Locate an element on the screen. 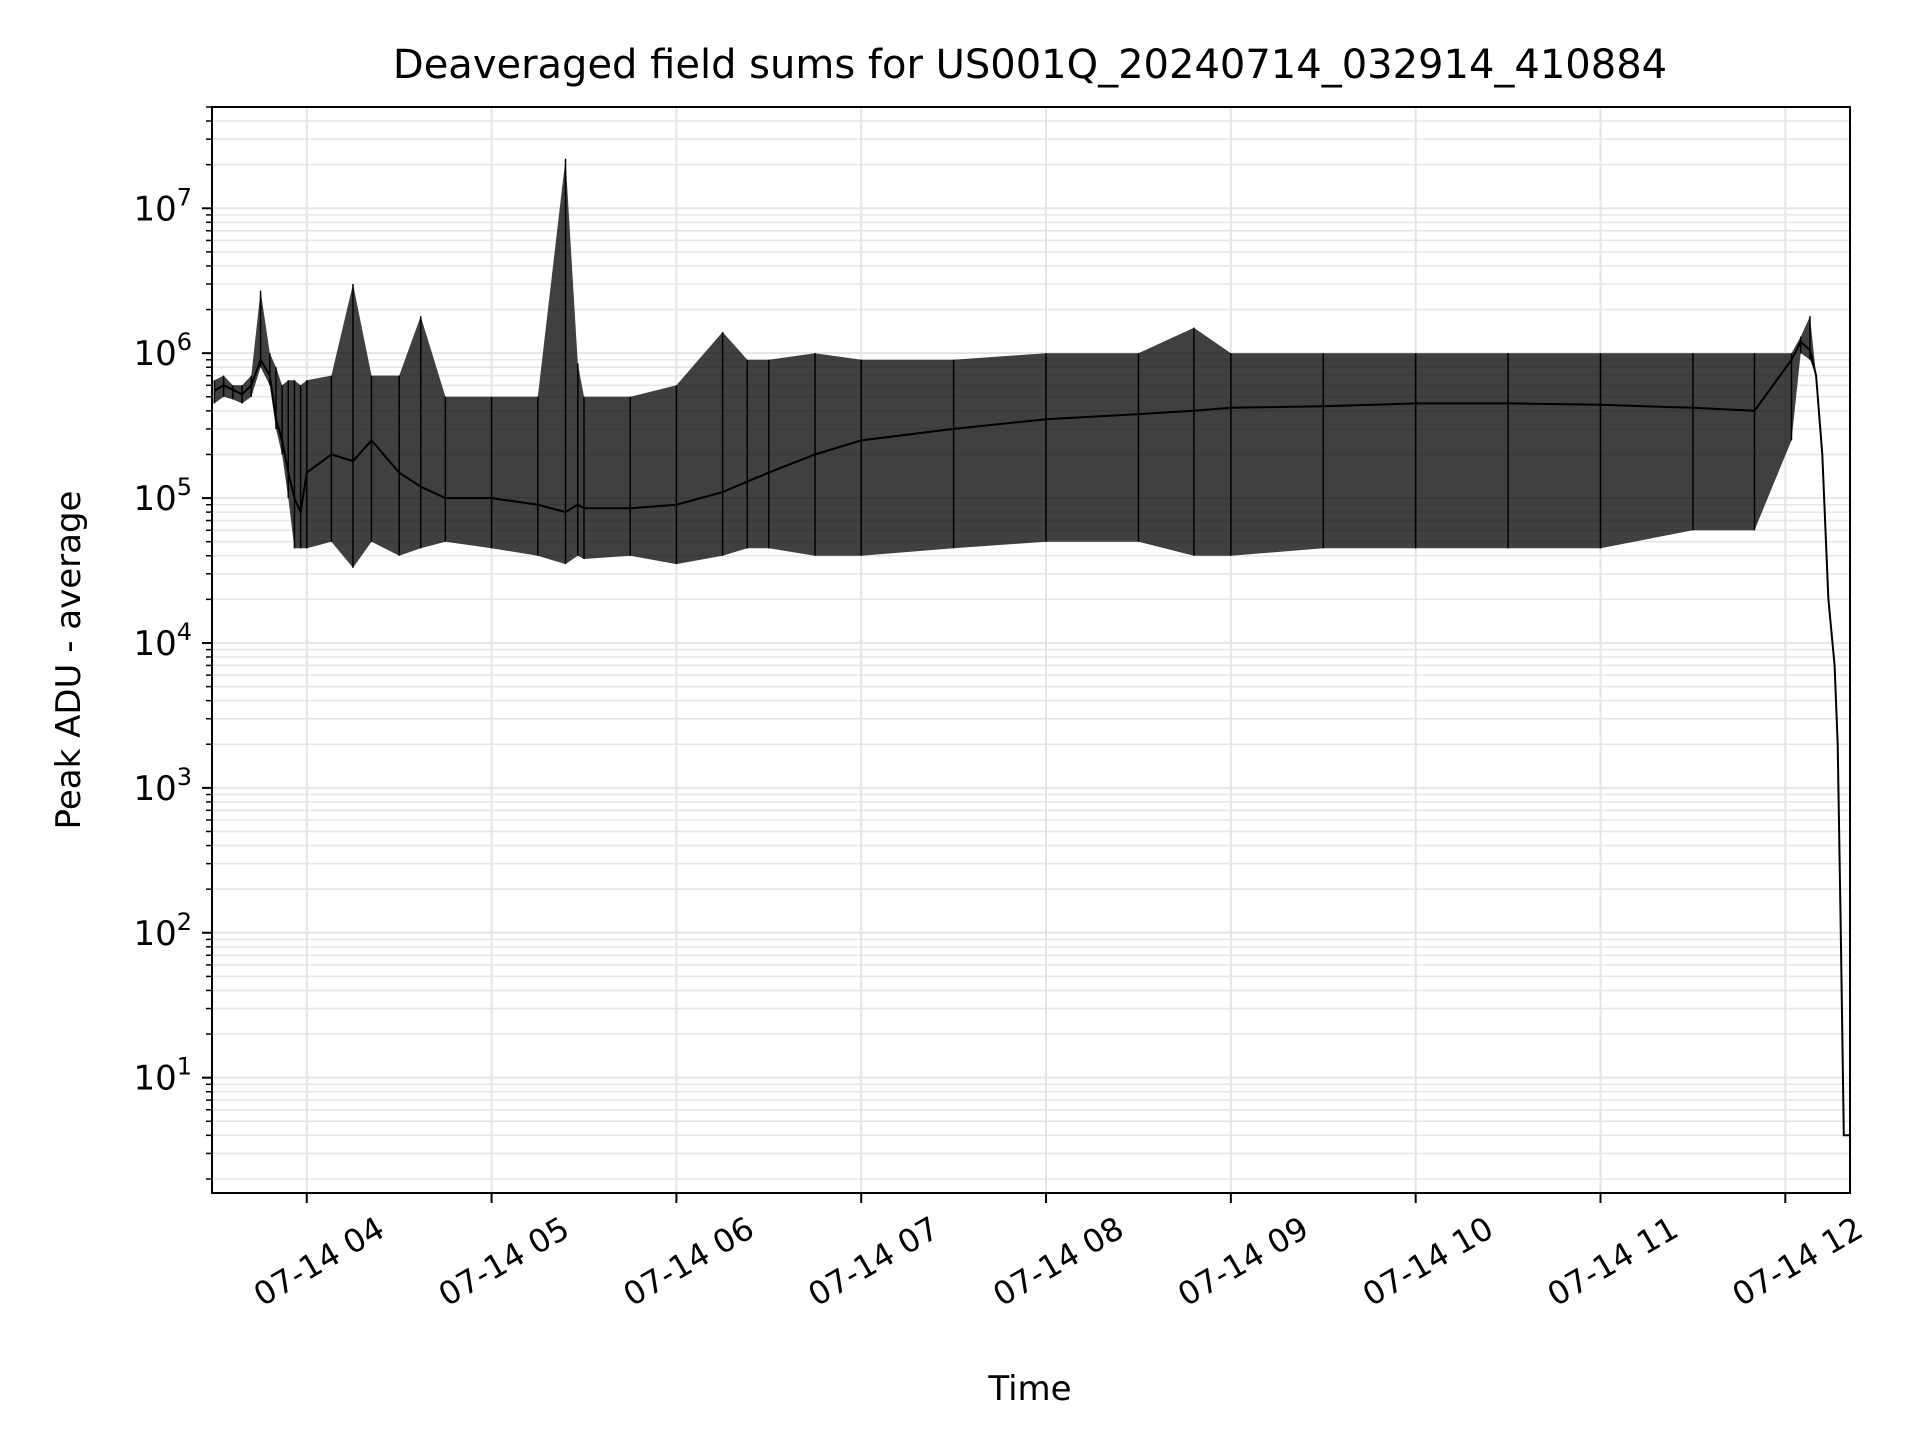 This screenshot has height=1440, width=1920. x-tick-label: 07-14 05 is located at coordinates (504, 1261).